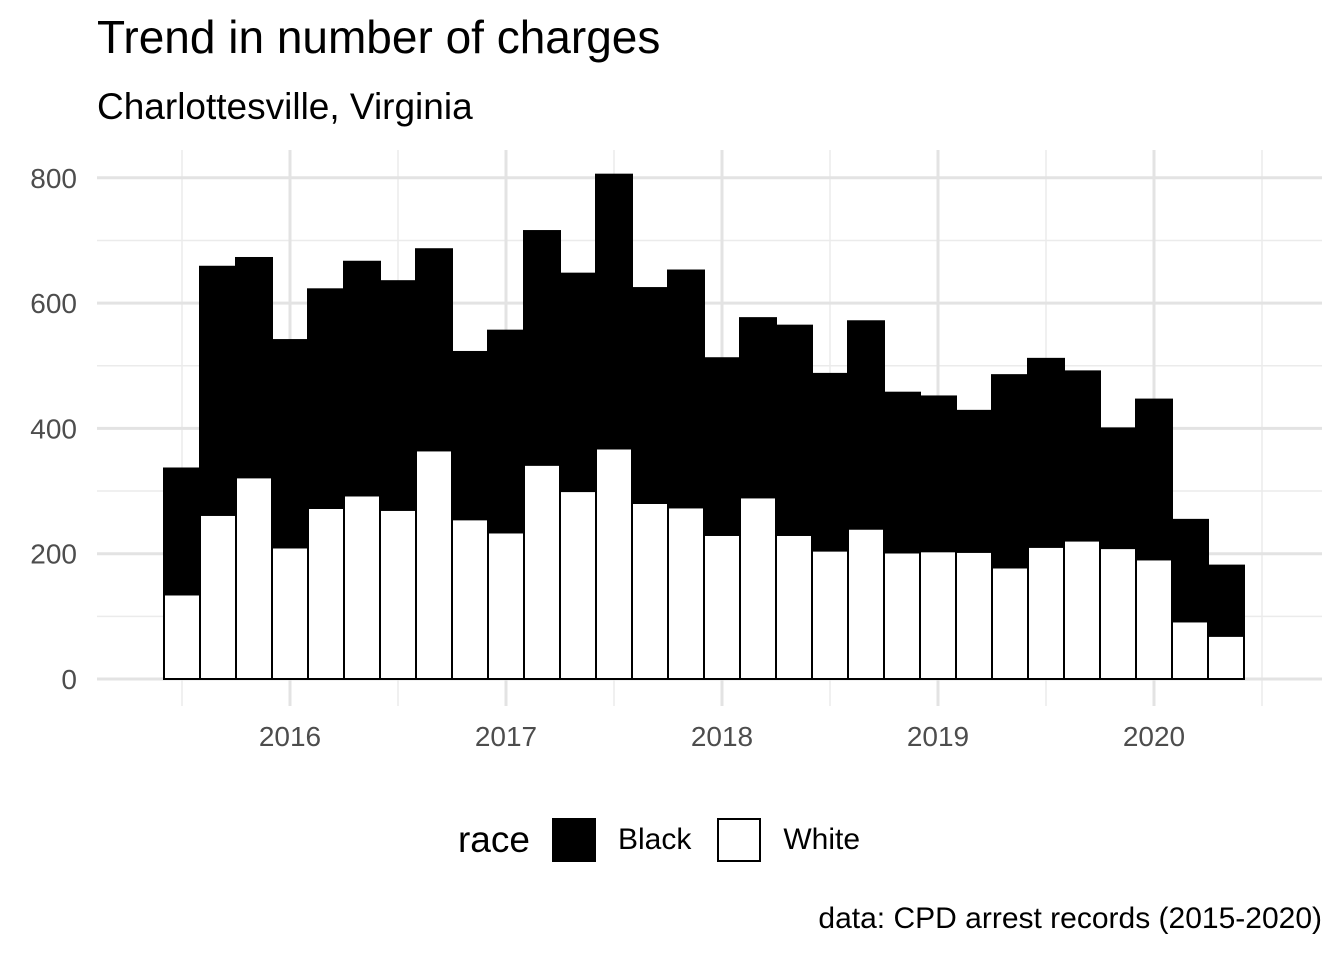 The image size is (1344, 960). Describe the element at coordinates (573, 840) in the screenshot. I see `legend-key-black` at that location.